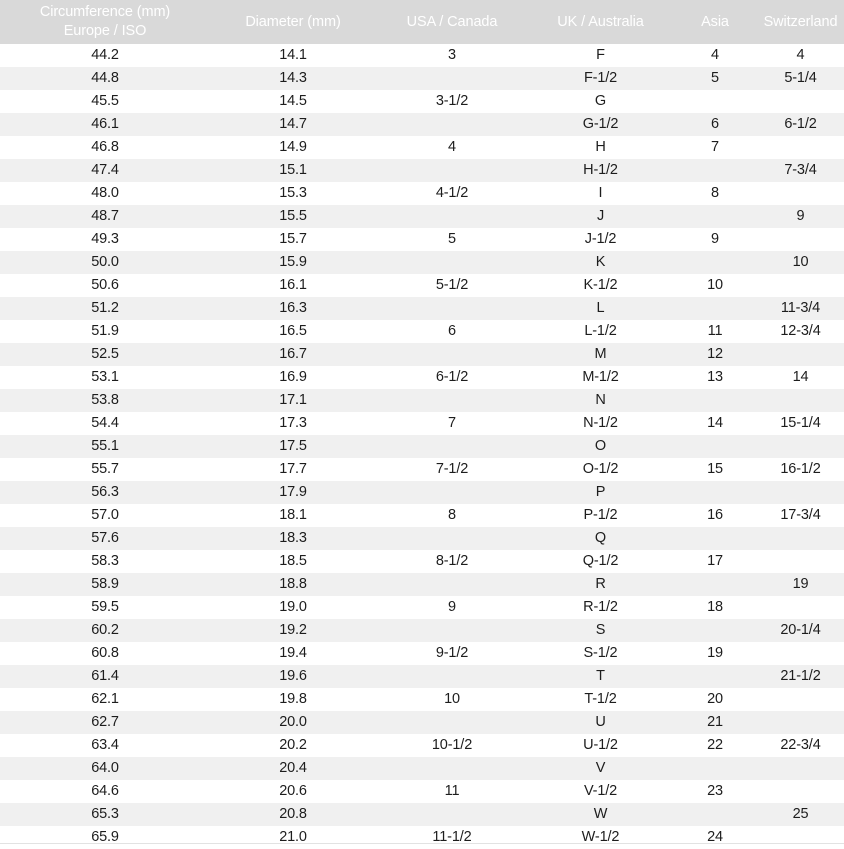 This screenshot has width=844, height=849. What do you see at coordinates (105, 262) in the screenshot?
I see `cell-circumference: 50.0` at bounding box center [105, 262].